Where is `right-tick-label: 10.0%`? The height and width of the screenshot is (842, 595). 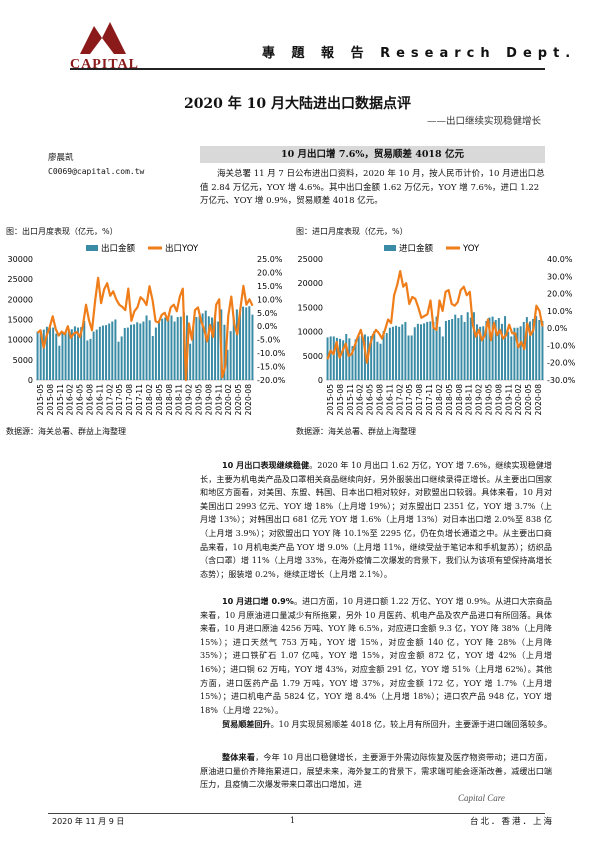
right-tick-label: 10.0% is located at coordinates (560, 311).